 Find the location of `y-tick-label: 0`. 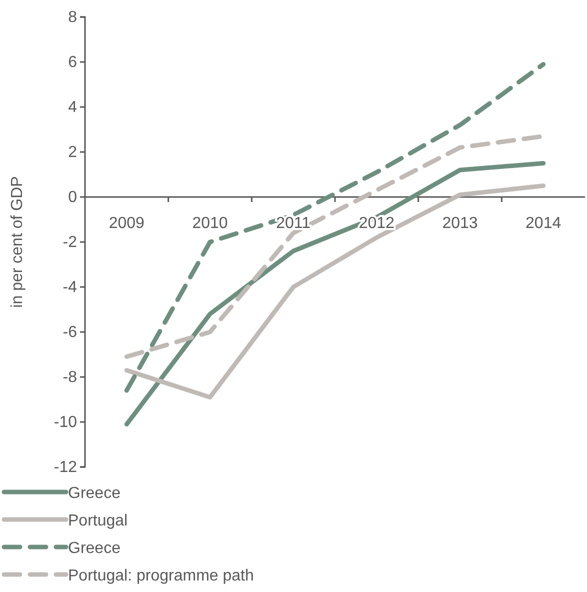

y-tick-label: 0 is located at coordinates (73, 197).